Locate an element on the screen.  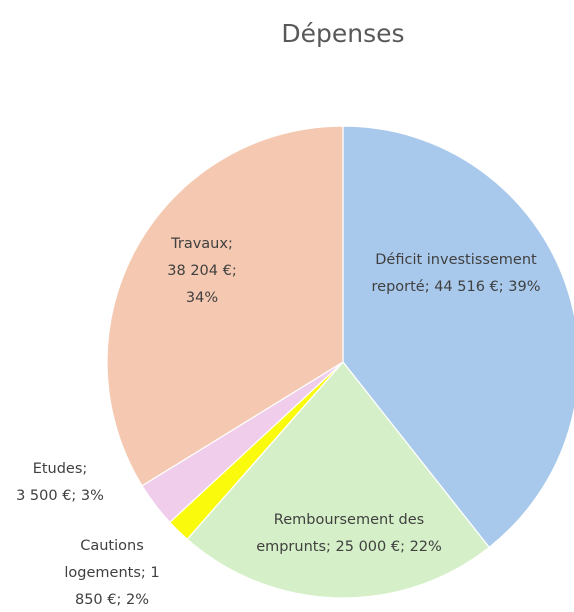
data-label-line: reporté; 44 516 €; 39% is located at coordinates (456, 287).